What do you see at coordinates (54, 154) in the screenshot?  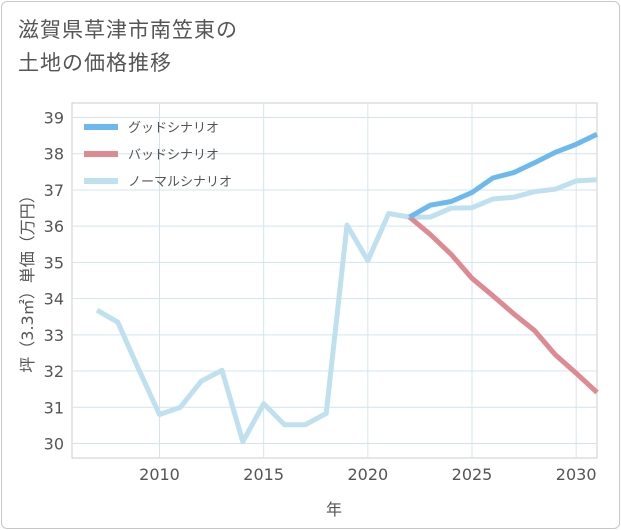 I see `y-tick-38: 38` at bounding box center [54, 154].